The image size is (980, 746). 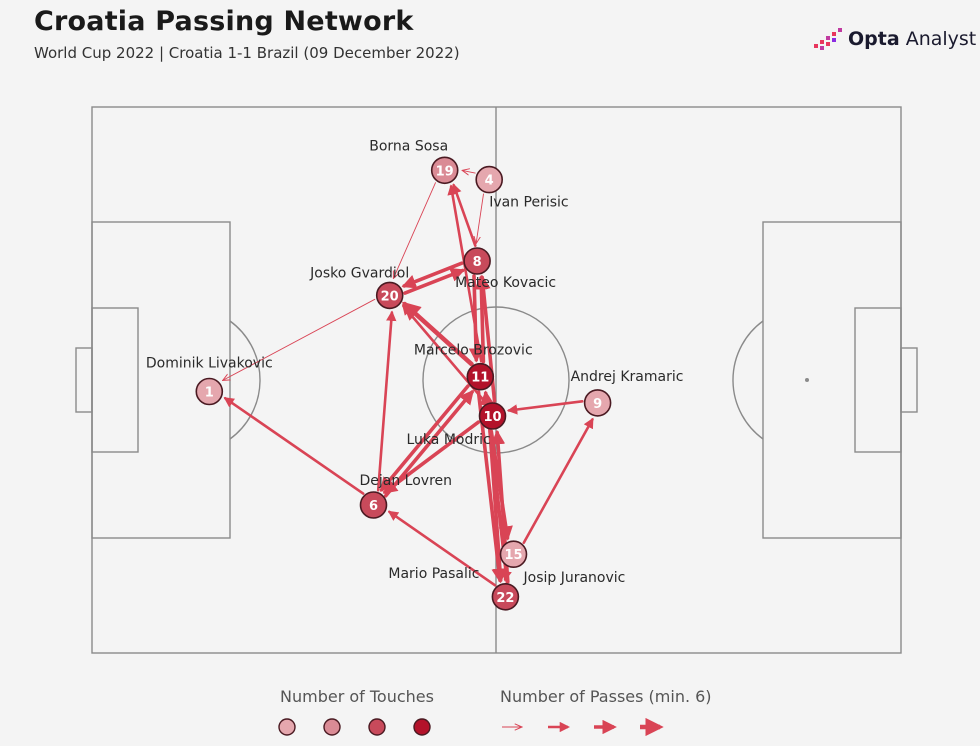 I want to click on left-penalty-arc, so click(x=245, y=380).